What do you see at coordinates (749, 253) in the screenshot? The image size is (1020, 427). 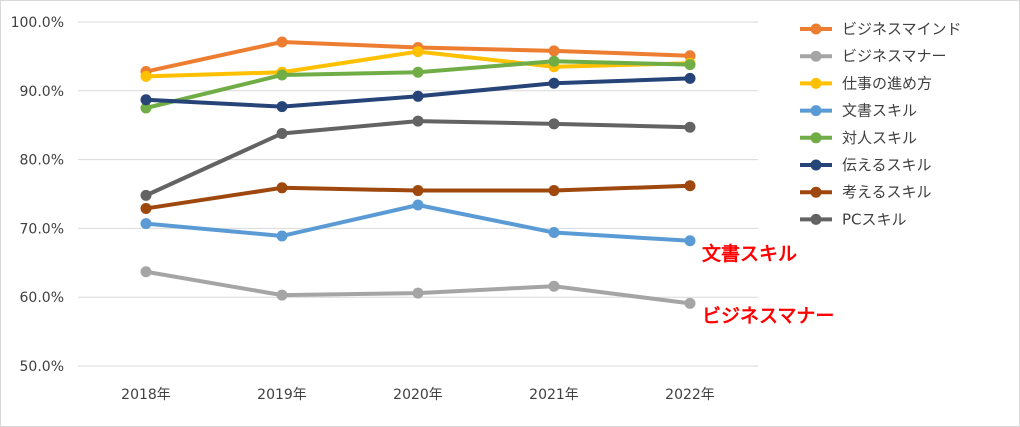 I see `annotation-bunsho: 文書スキル` at bounding box center [749, 253].